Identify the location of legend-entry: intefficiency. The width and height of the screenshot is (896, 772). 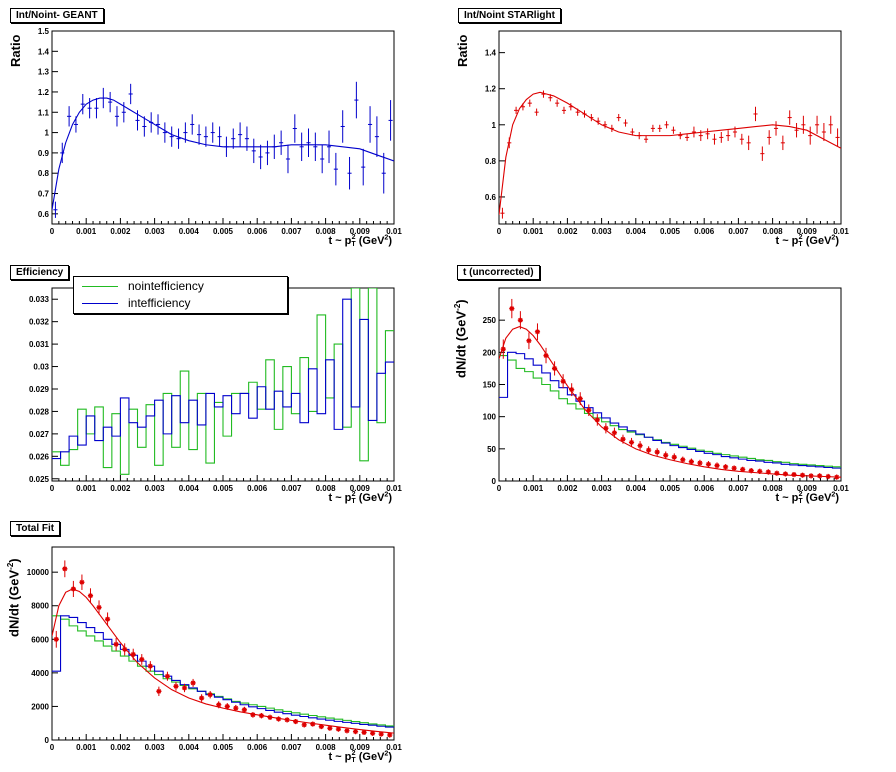
(180, 304).